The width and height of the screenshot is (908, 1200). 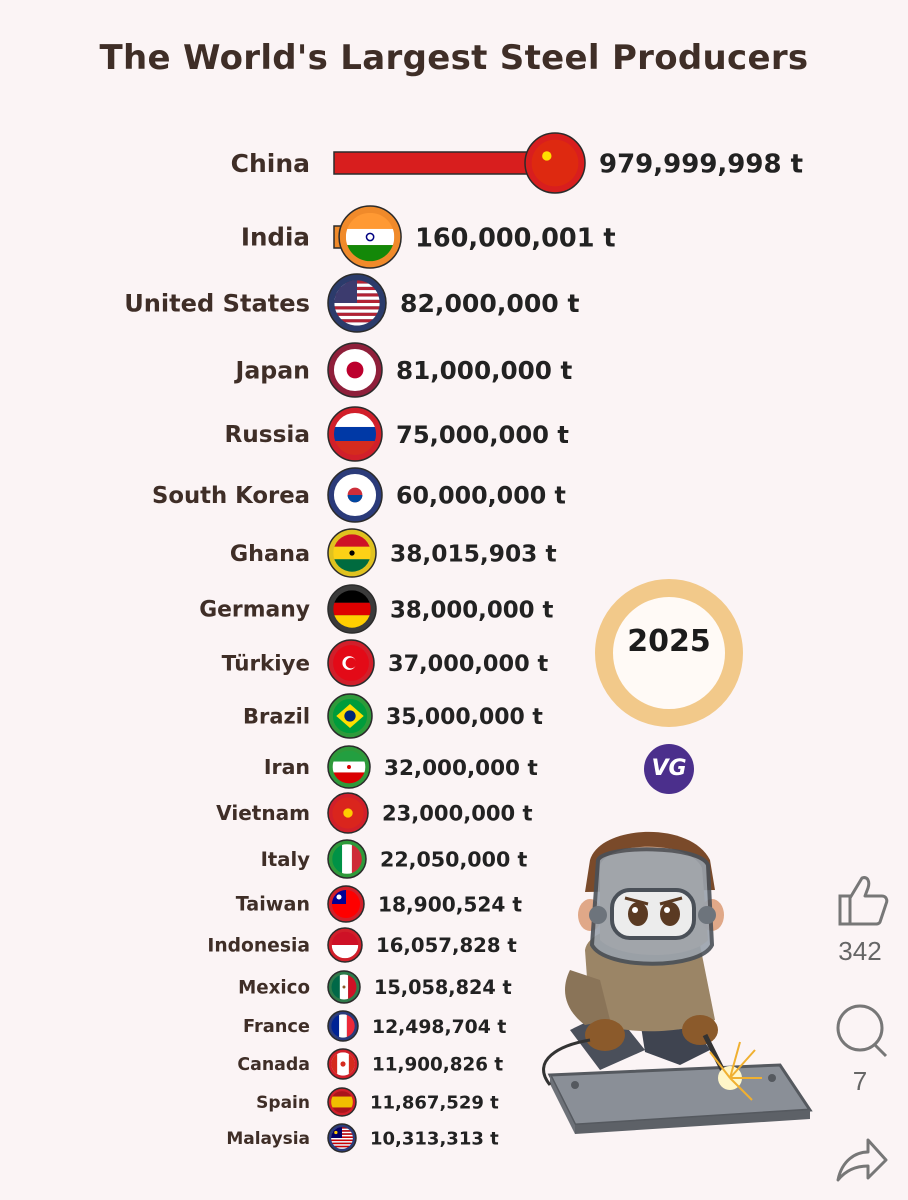 I want to click on value-label: 12,498,704 t, so click(x=439, y=1027).